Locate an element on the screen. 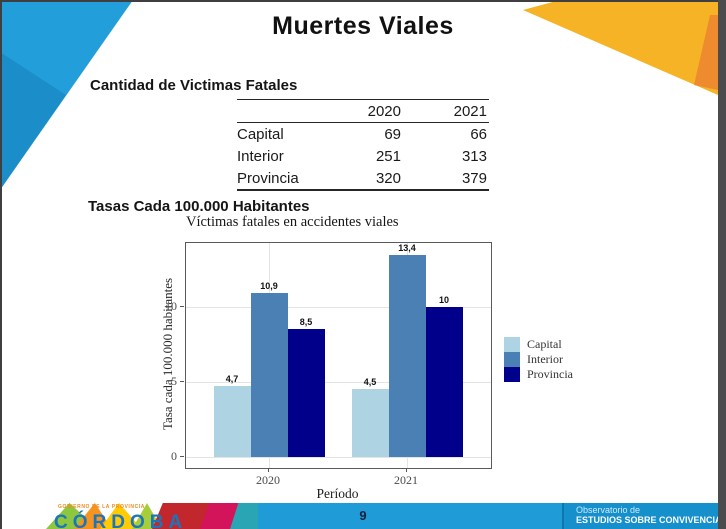  cell-value: 66 is located at coordinates (478, 134).